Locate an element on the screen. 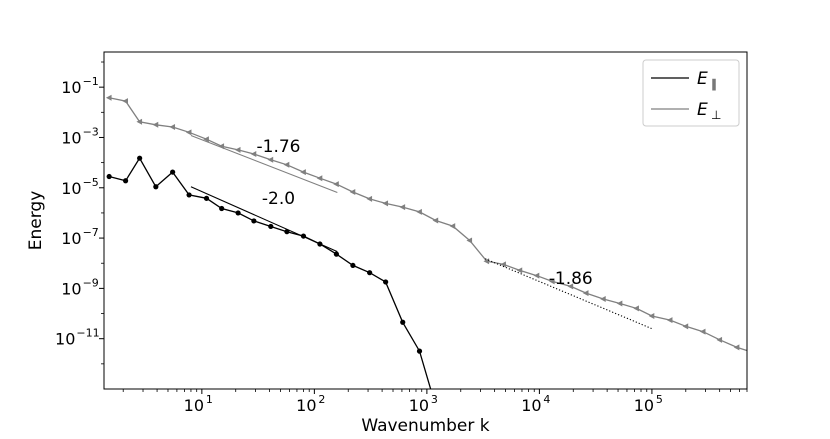 Image resolution: width=830 pixels, height=439 pixels. x-tick-exponent: 5 is located at coordinates (659, 399).